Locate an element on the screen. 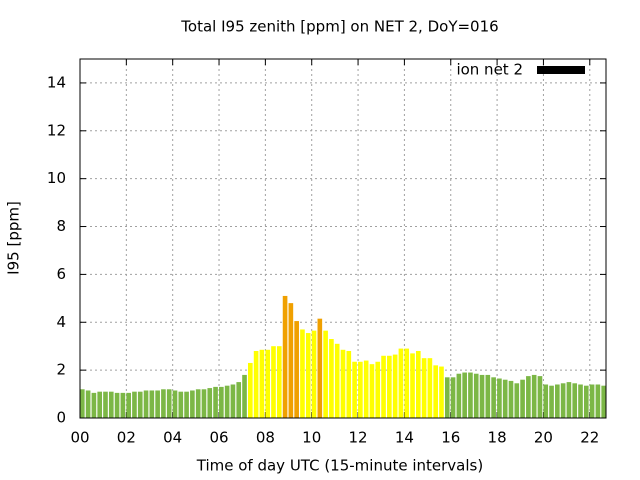  y-tick-label: 12 is located at coordinates (56, 130).